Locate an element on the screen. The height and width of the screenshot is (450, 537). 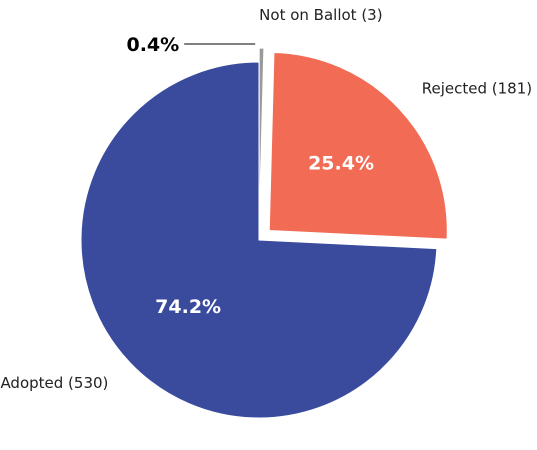
pie-slice-rejected is located at coordinates (358, 146).